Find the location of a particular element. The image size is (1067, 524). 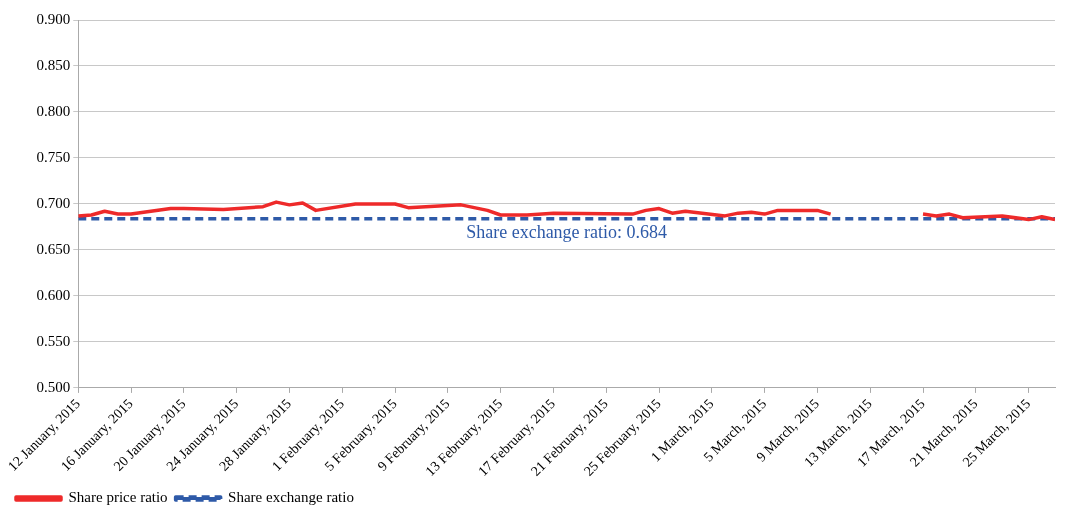

y-tick-label: 0.900 is located at coordinates (53, 18).